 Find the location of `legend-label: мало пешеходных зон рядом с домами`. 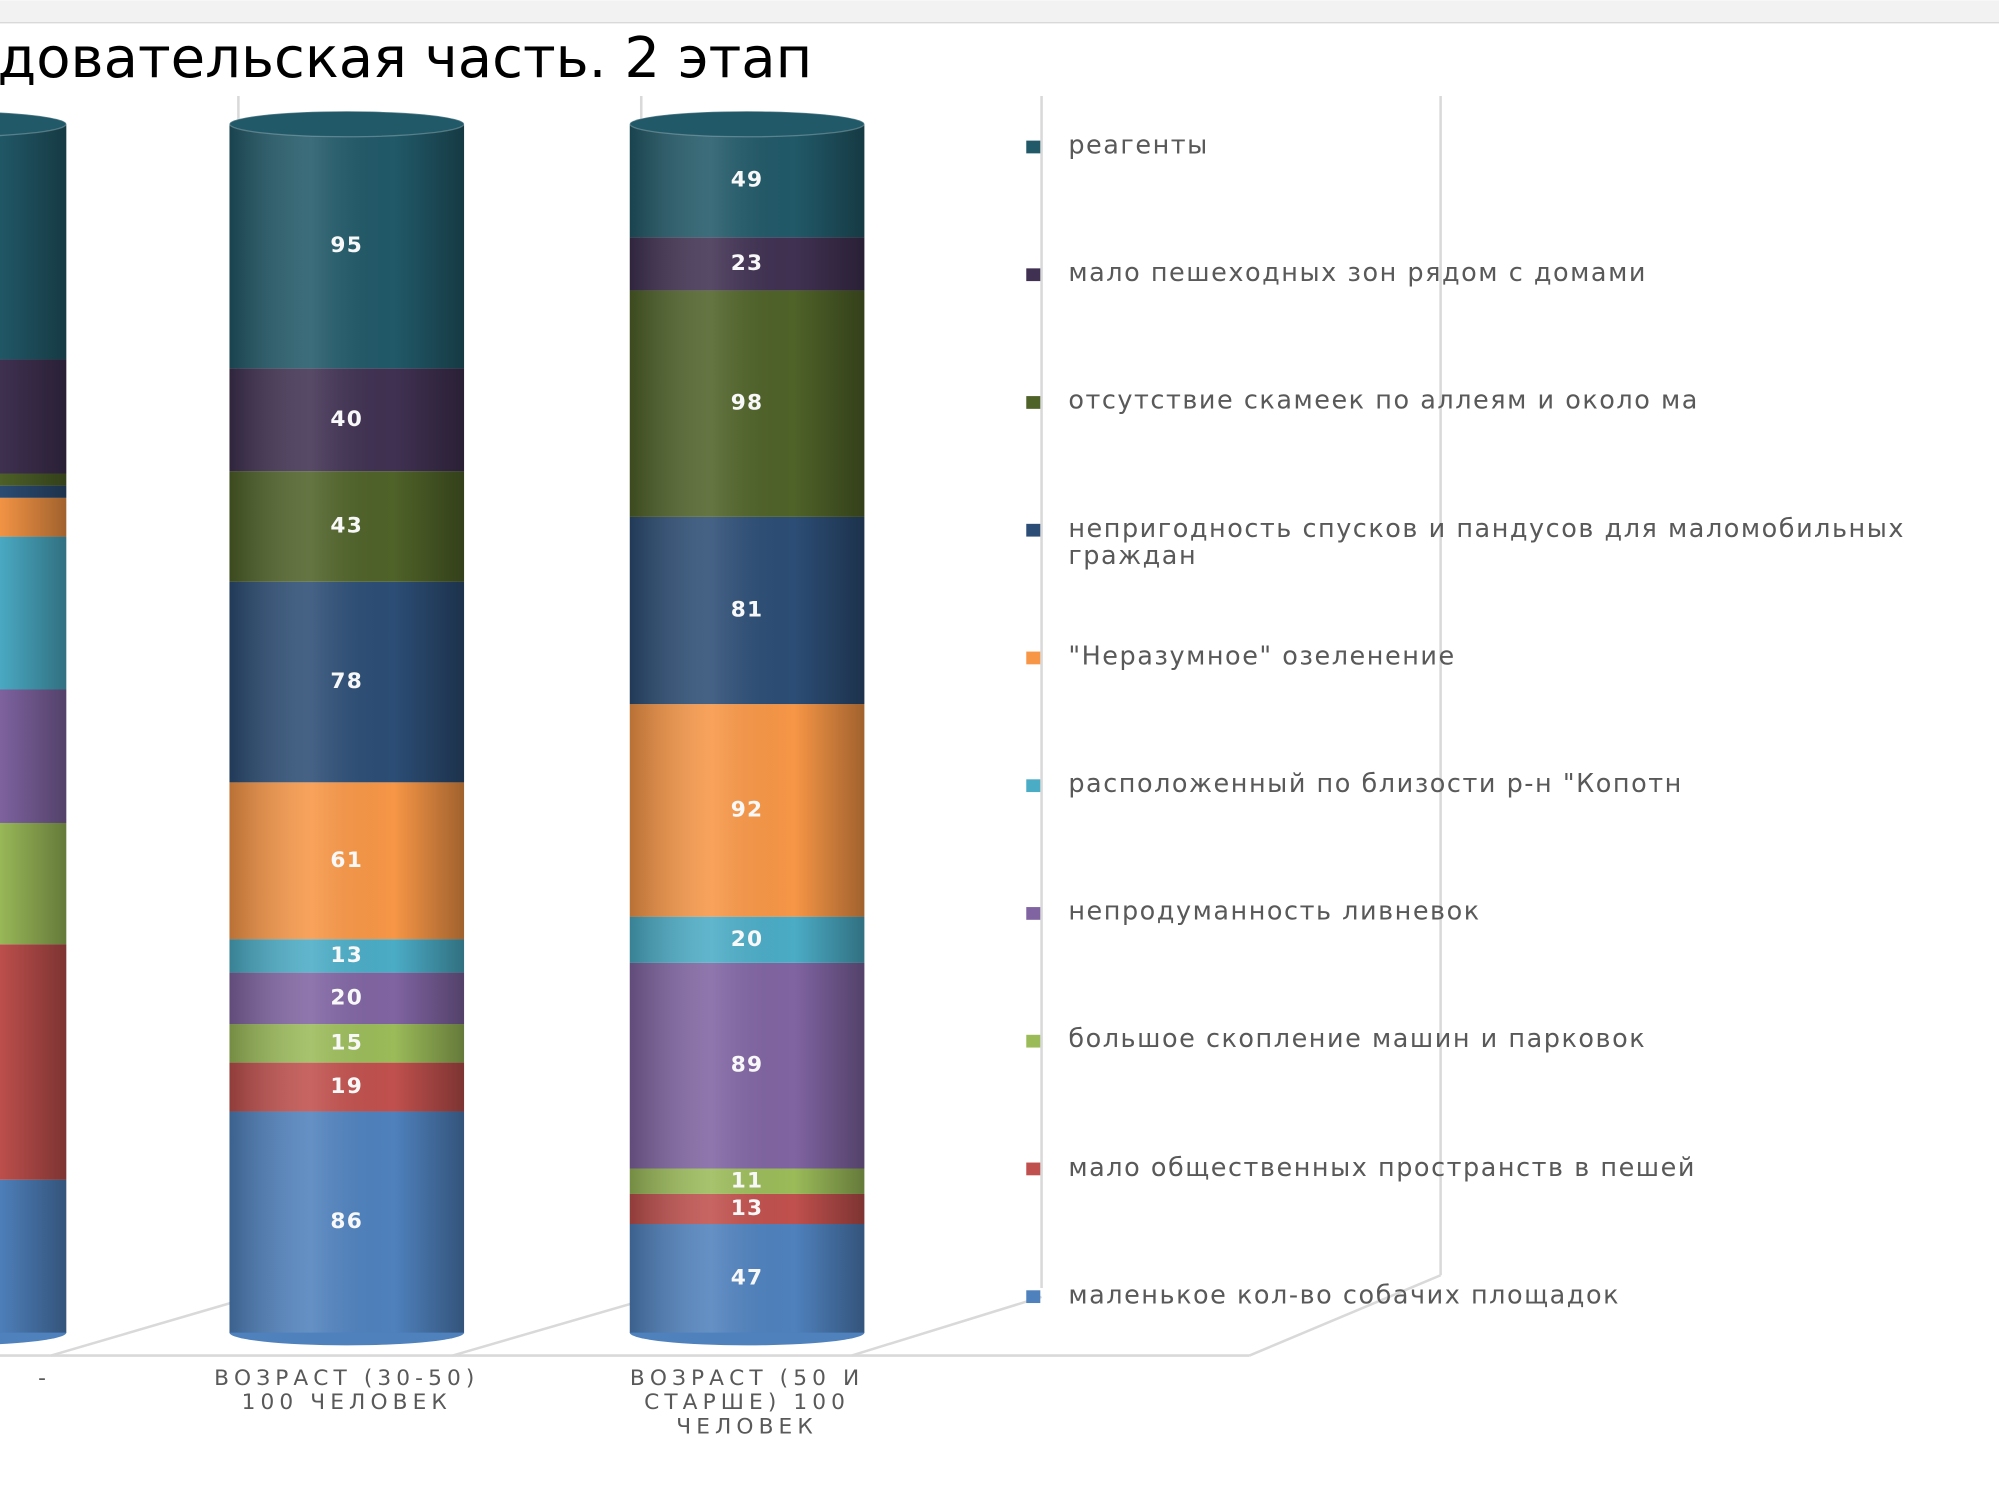

legend-label: мало пешеходных зон рядом с домами is located at coordinates (1357, 273).